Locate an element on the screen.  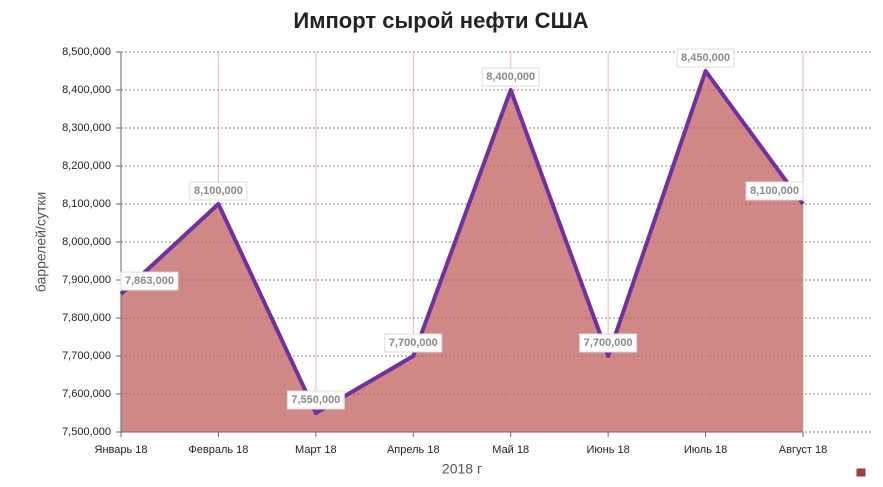
icon is located at coordinates (861, 472).